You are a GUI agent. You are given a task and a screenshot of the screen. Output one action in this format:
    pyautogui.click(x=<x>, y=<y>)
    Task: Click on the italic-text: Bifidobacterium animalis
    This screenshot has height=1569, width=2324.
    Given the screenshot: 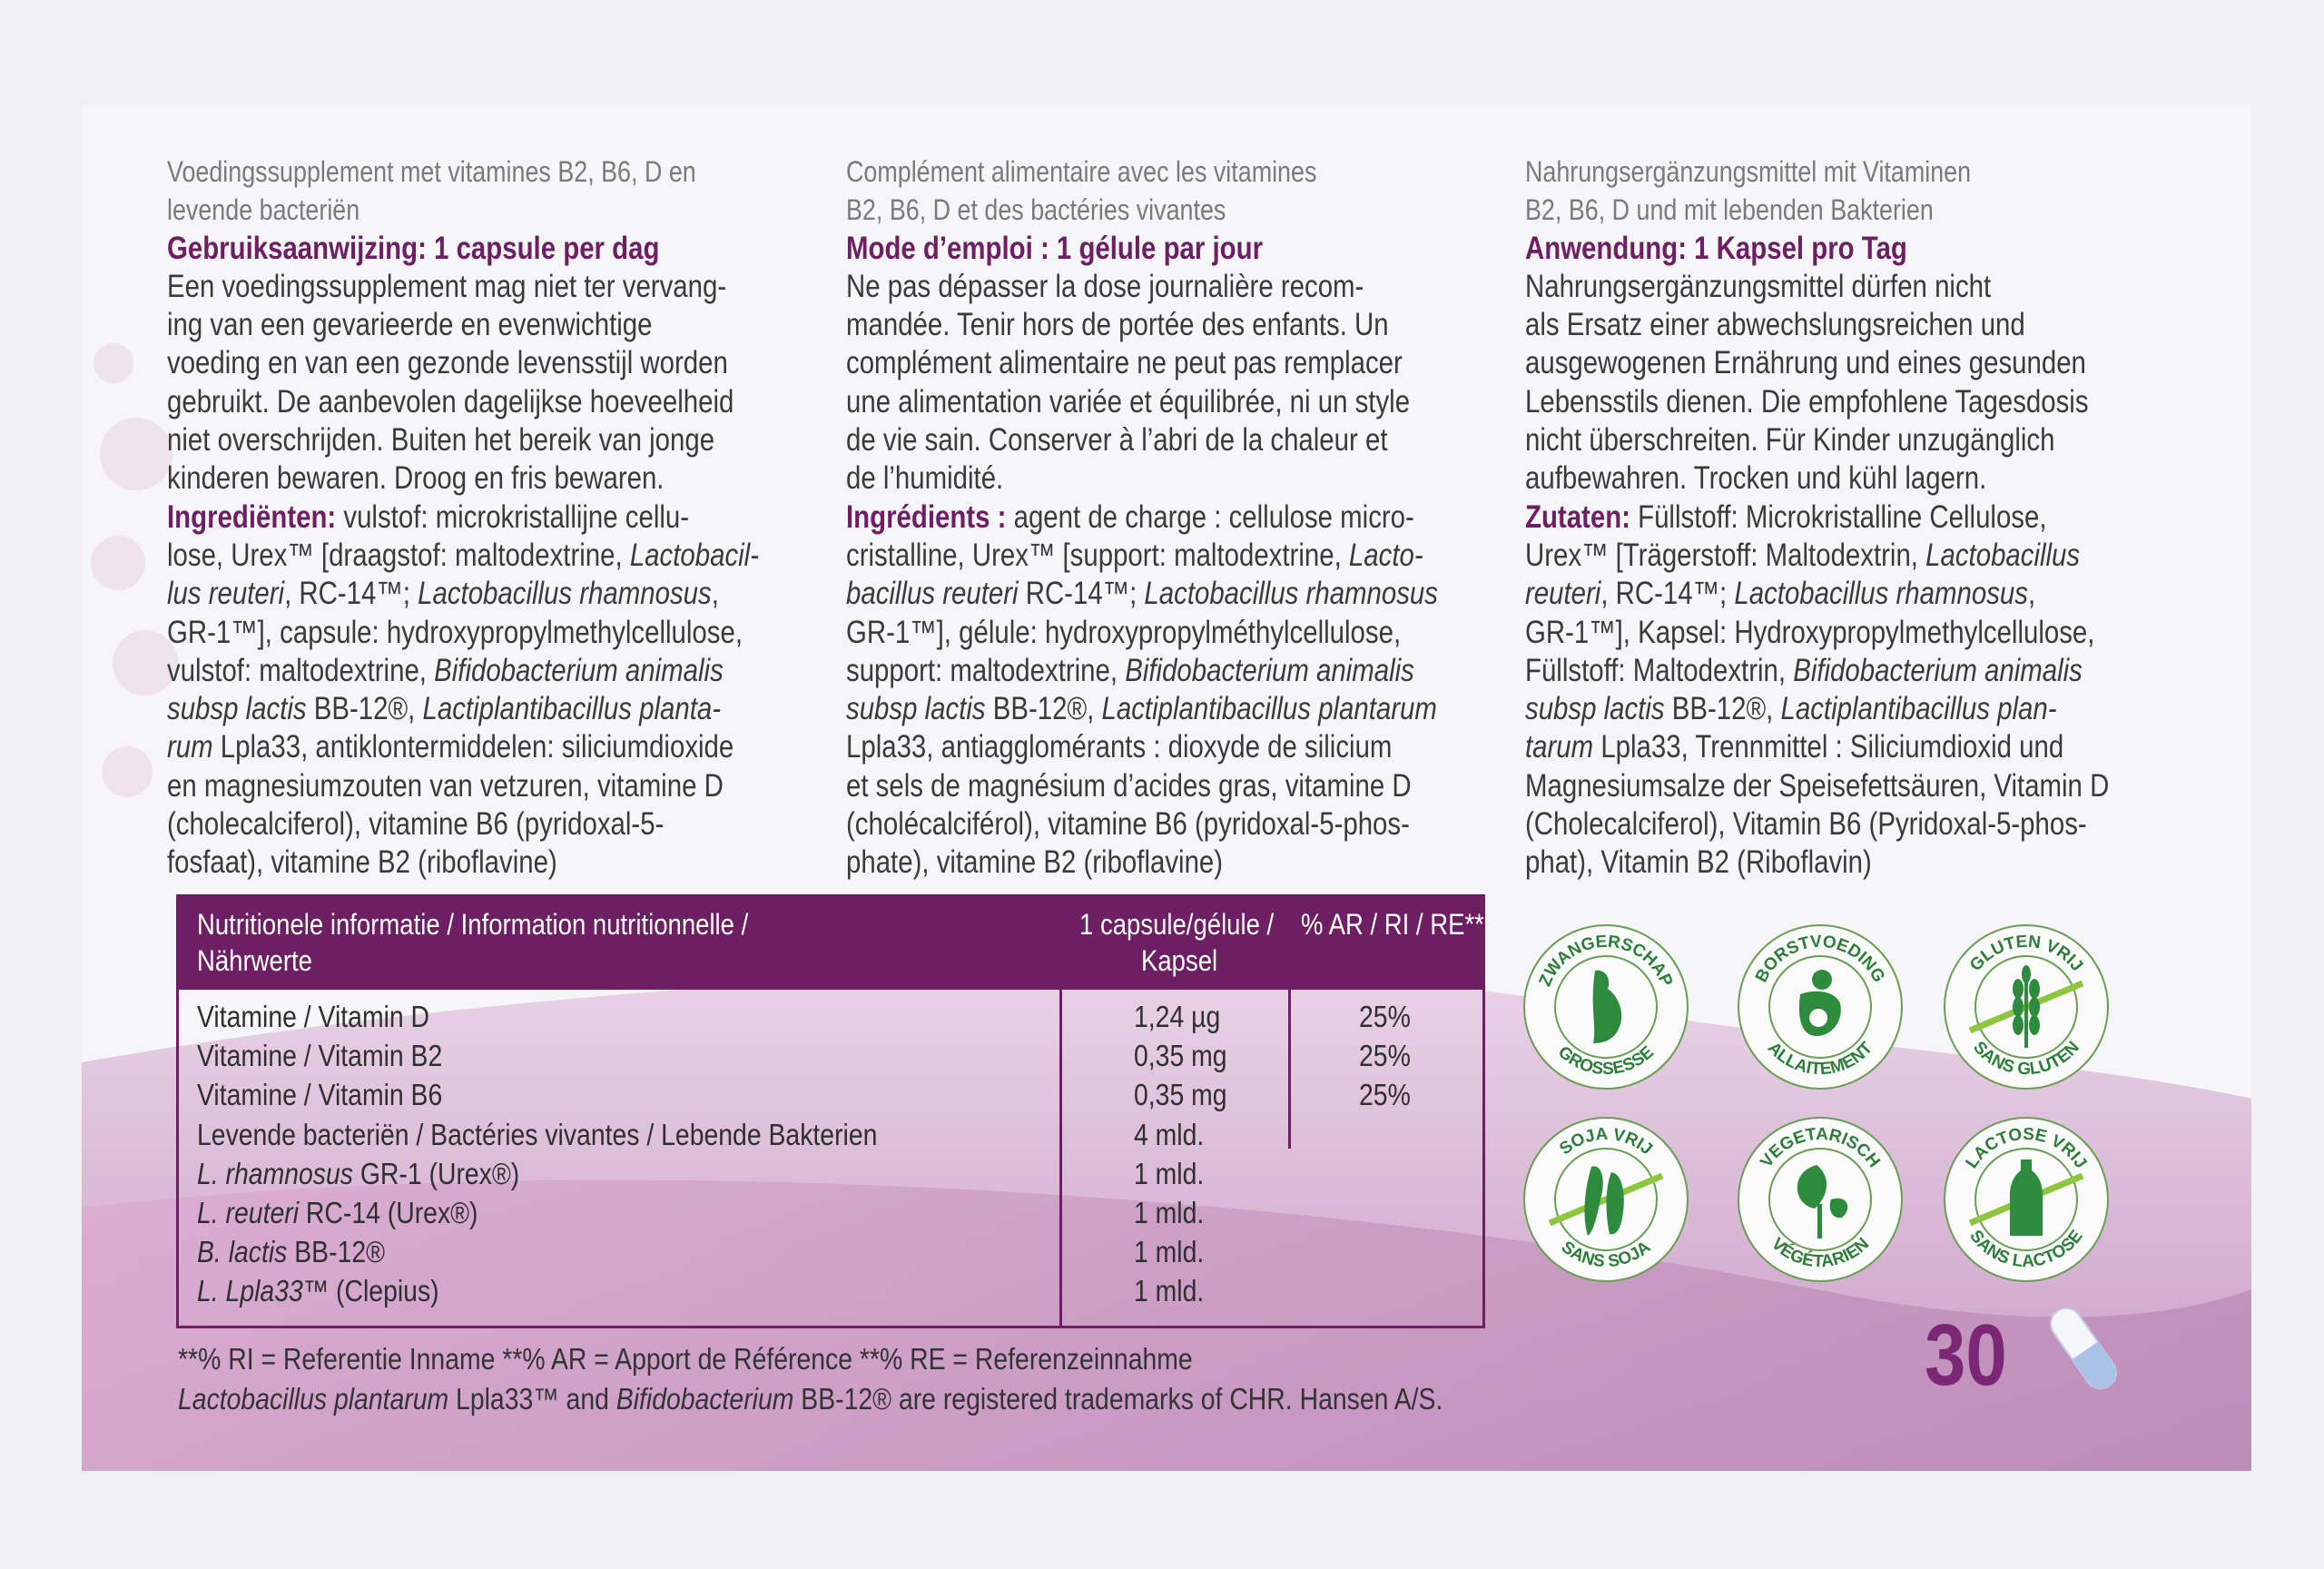 What is the action you would take?
    pyautogui.click(x=579, y=670)
    